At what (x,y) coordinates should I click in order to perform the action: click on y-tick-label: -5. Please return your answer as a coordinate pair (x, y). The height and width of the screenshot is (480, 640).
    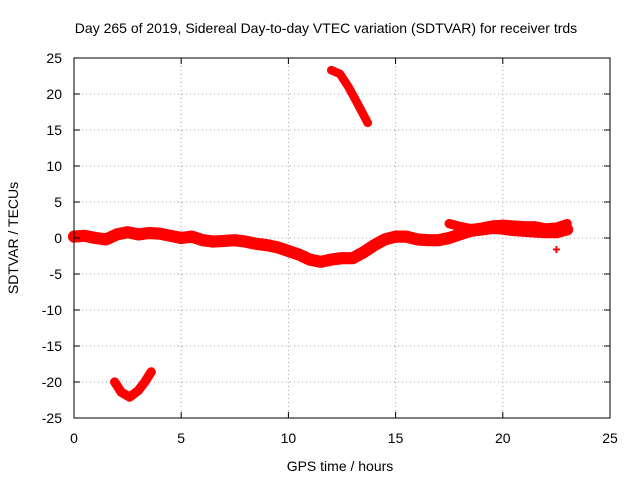
    Looking at the image, I should click on (56, 274).